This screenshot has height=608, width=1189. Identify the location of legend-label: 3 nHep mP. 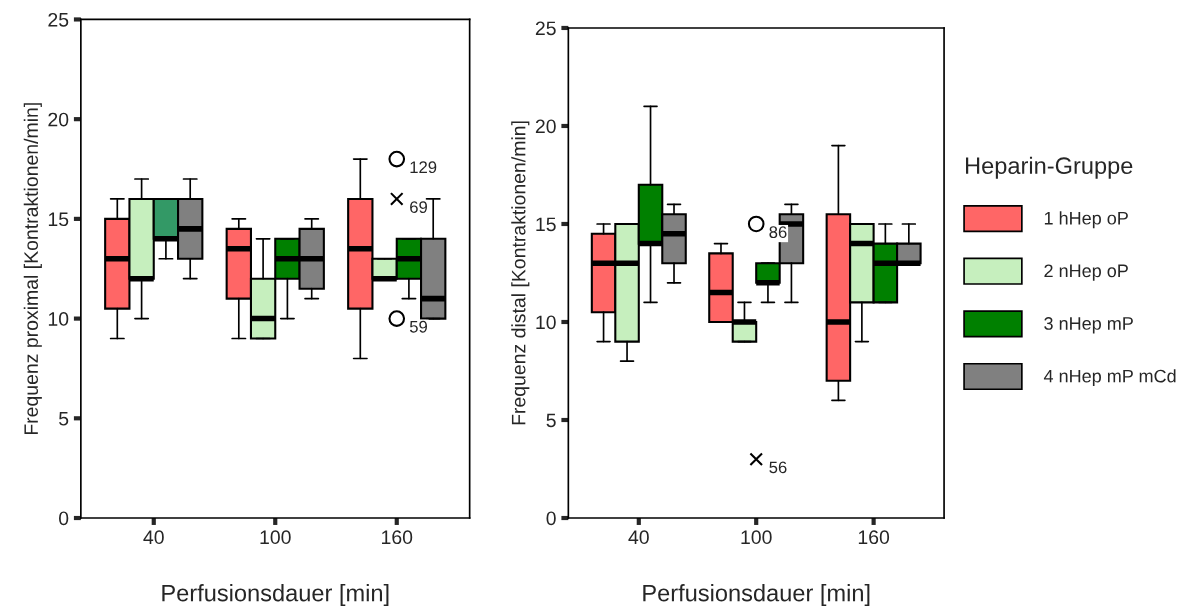
(1088, 325).